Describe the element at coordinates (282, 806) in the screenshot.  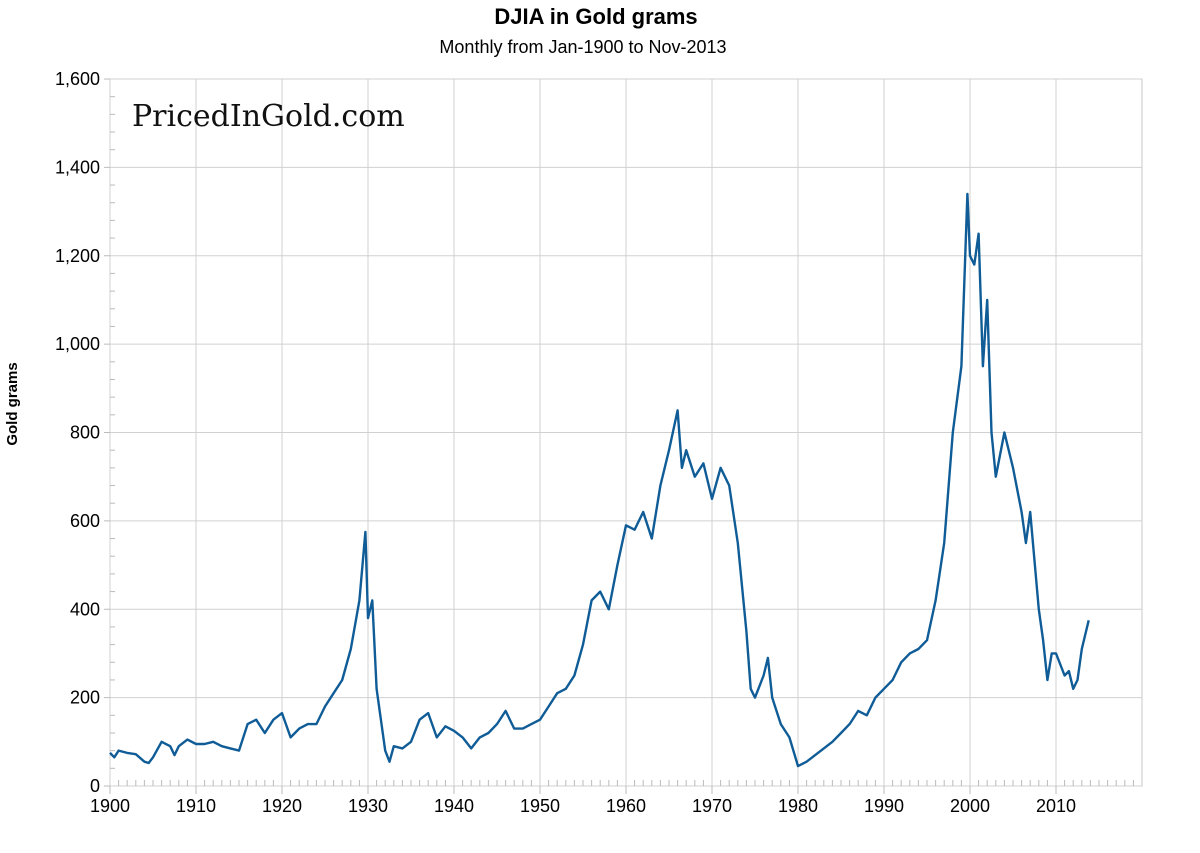
I see `x-tick-label: 1920` at that location.